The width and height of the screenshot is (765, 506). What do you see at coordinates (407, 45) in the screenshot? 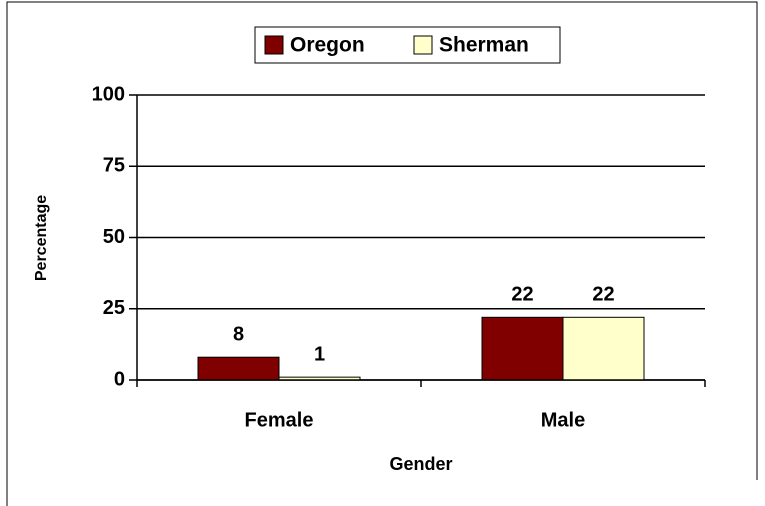
I see `legend-box` at bounding box center [407, 45].